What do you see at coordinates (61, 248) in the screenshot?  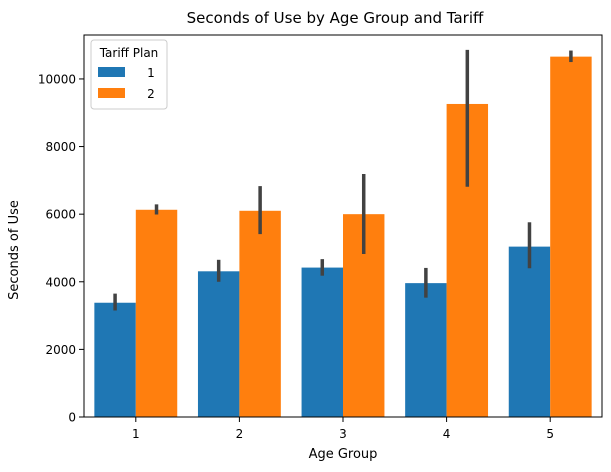 I see `y-axis: 0 2000 4000 6000 8000 10000` at bounding box center [61, 248].